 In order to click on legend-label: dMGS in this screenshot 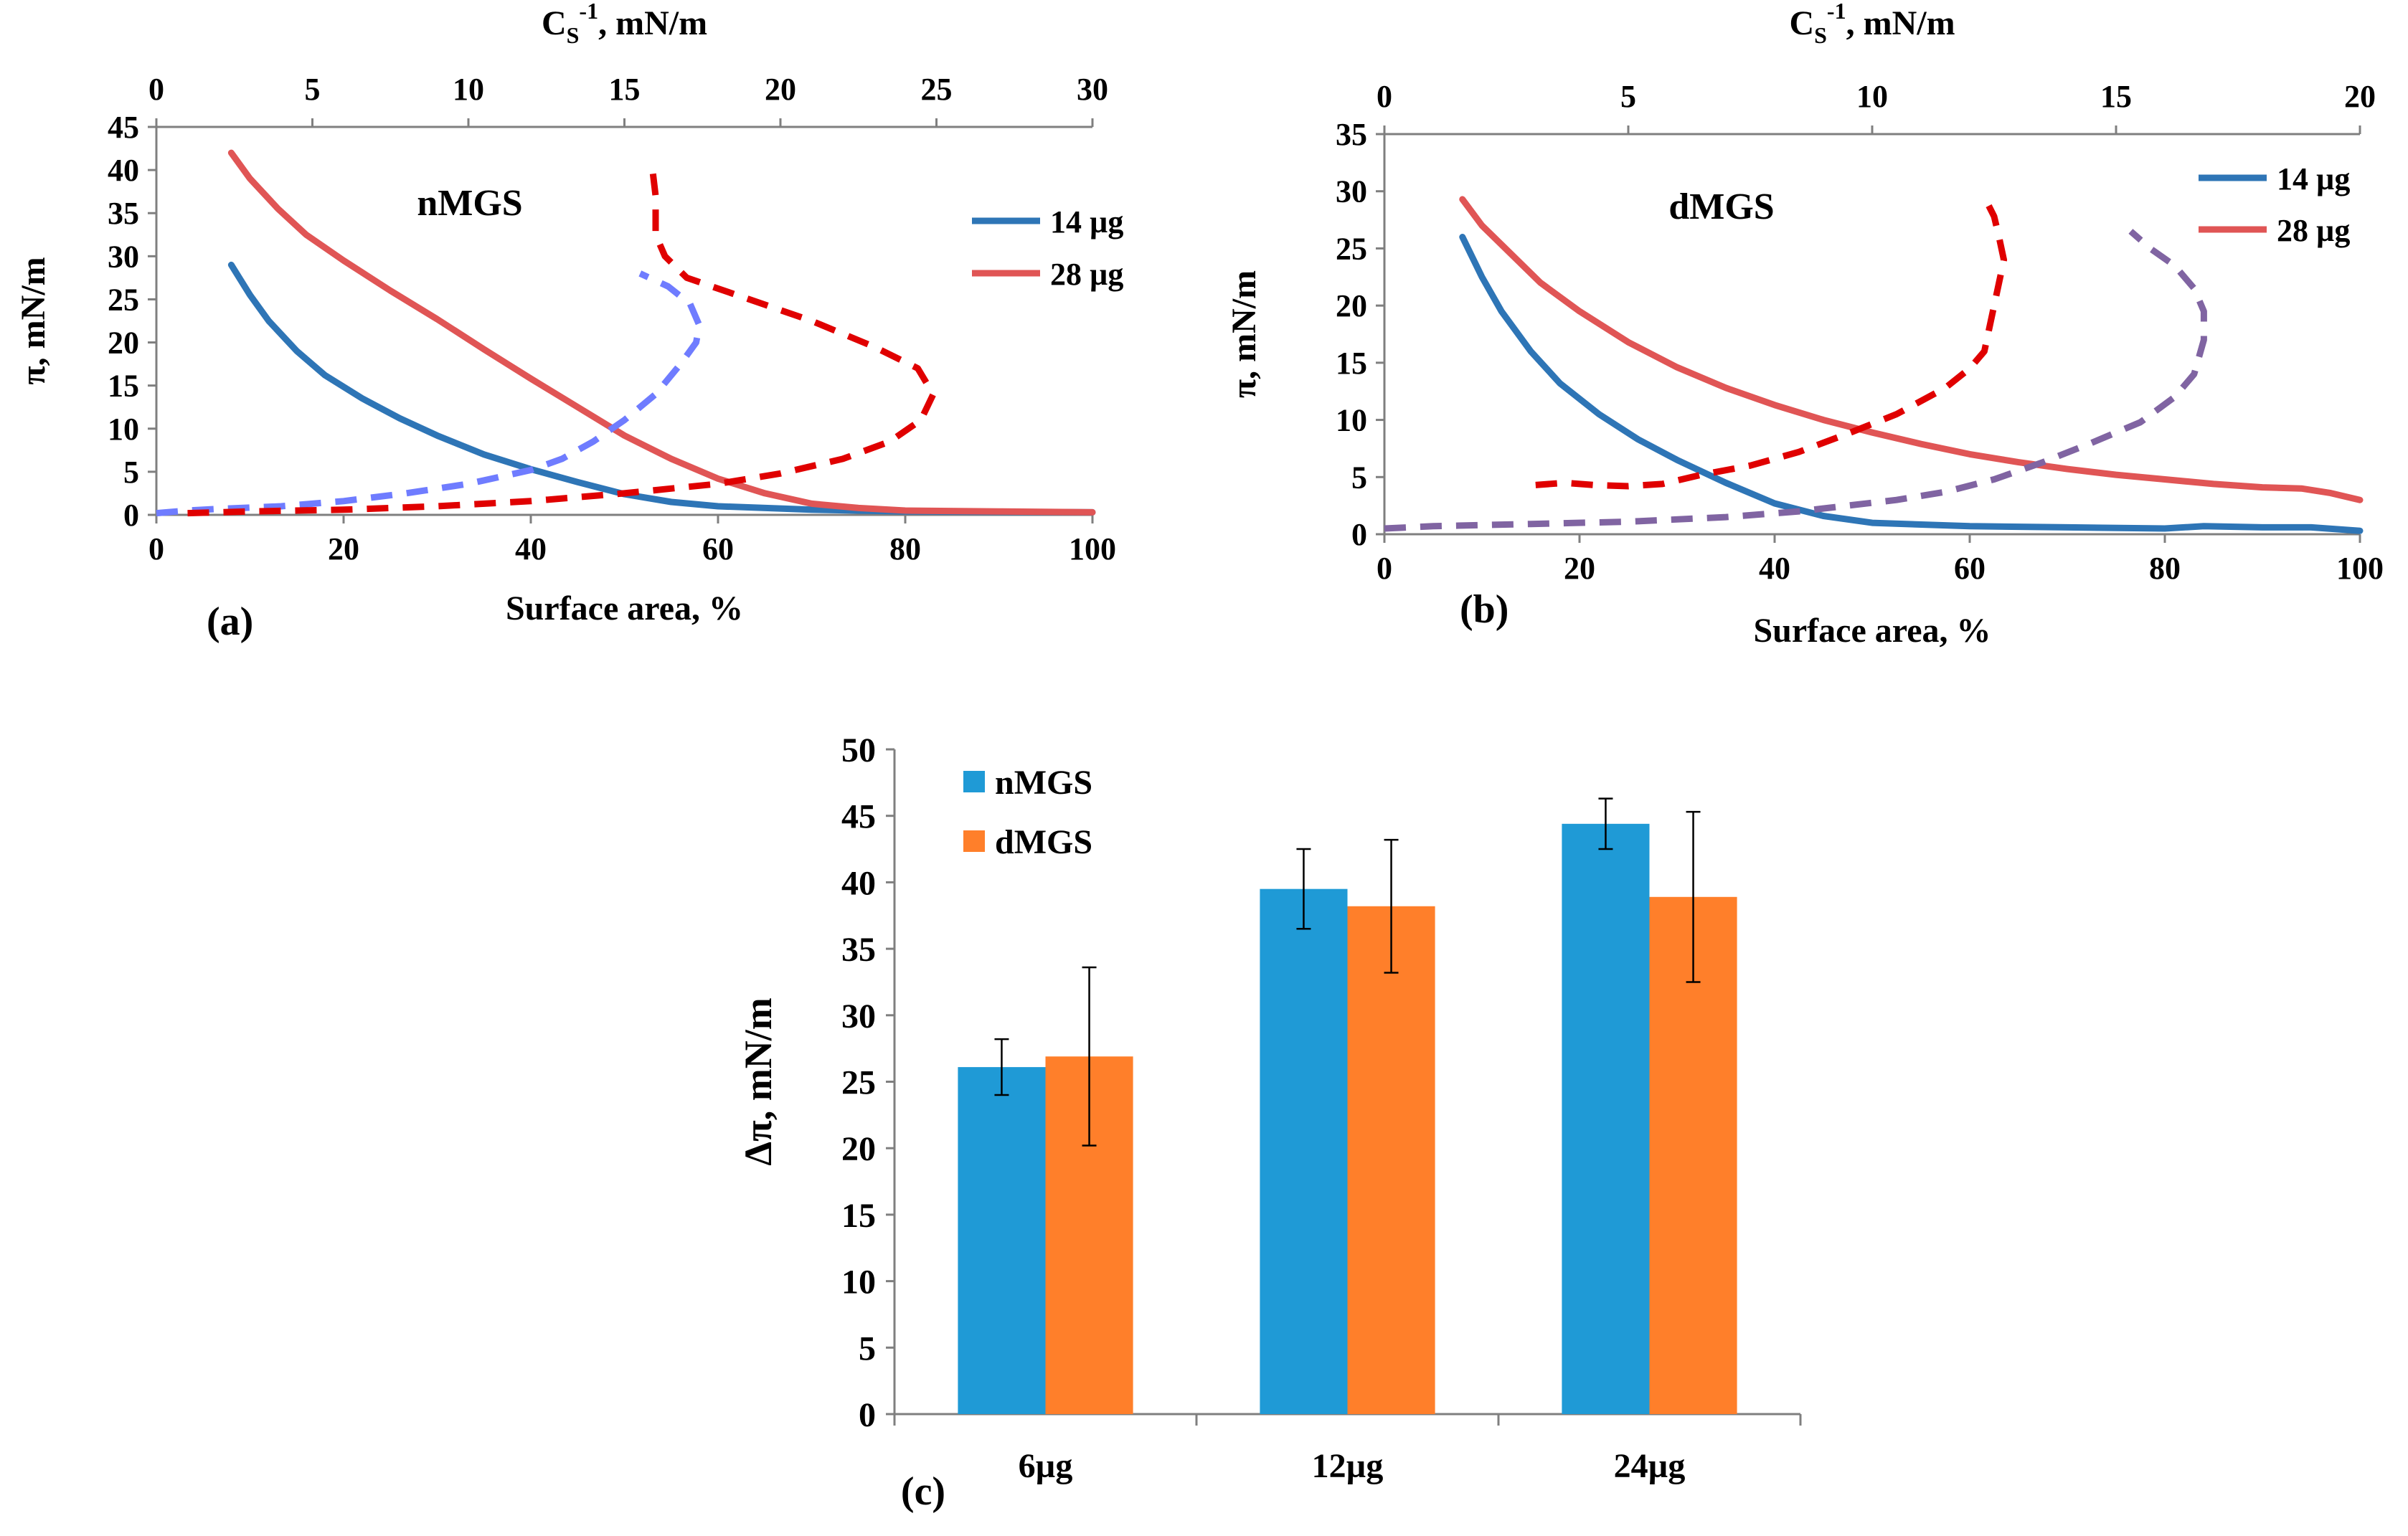, I will do `click(1043, 842)`.